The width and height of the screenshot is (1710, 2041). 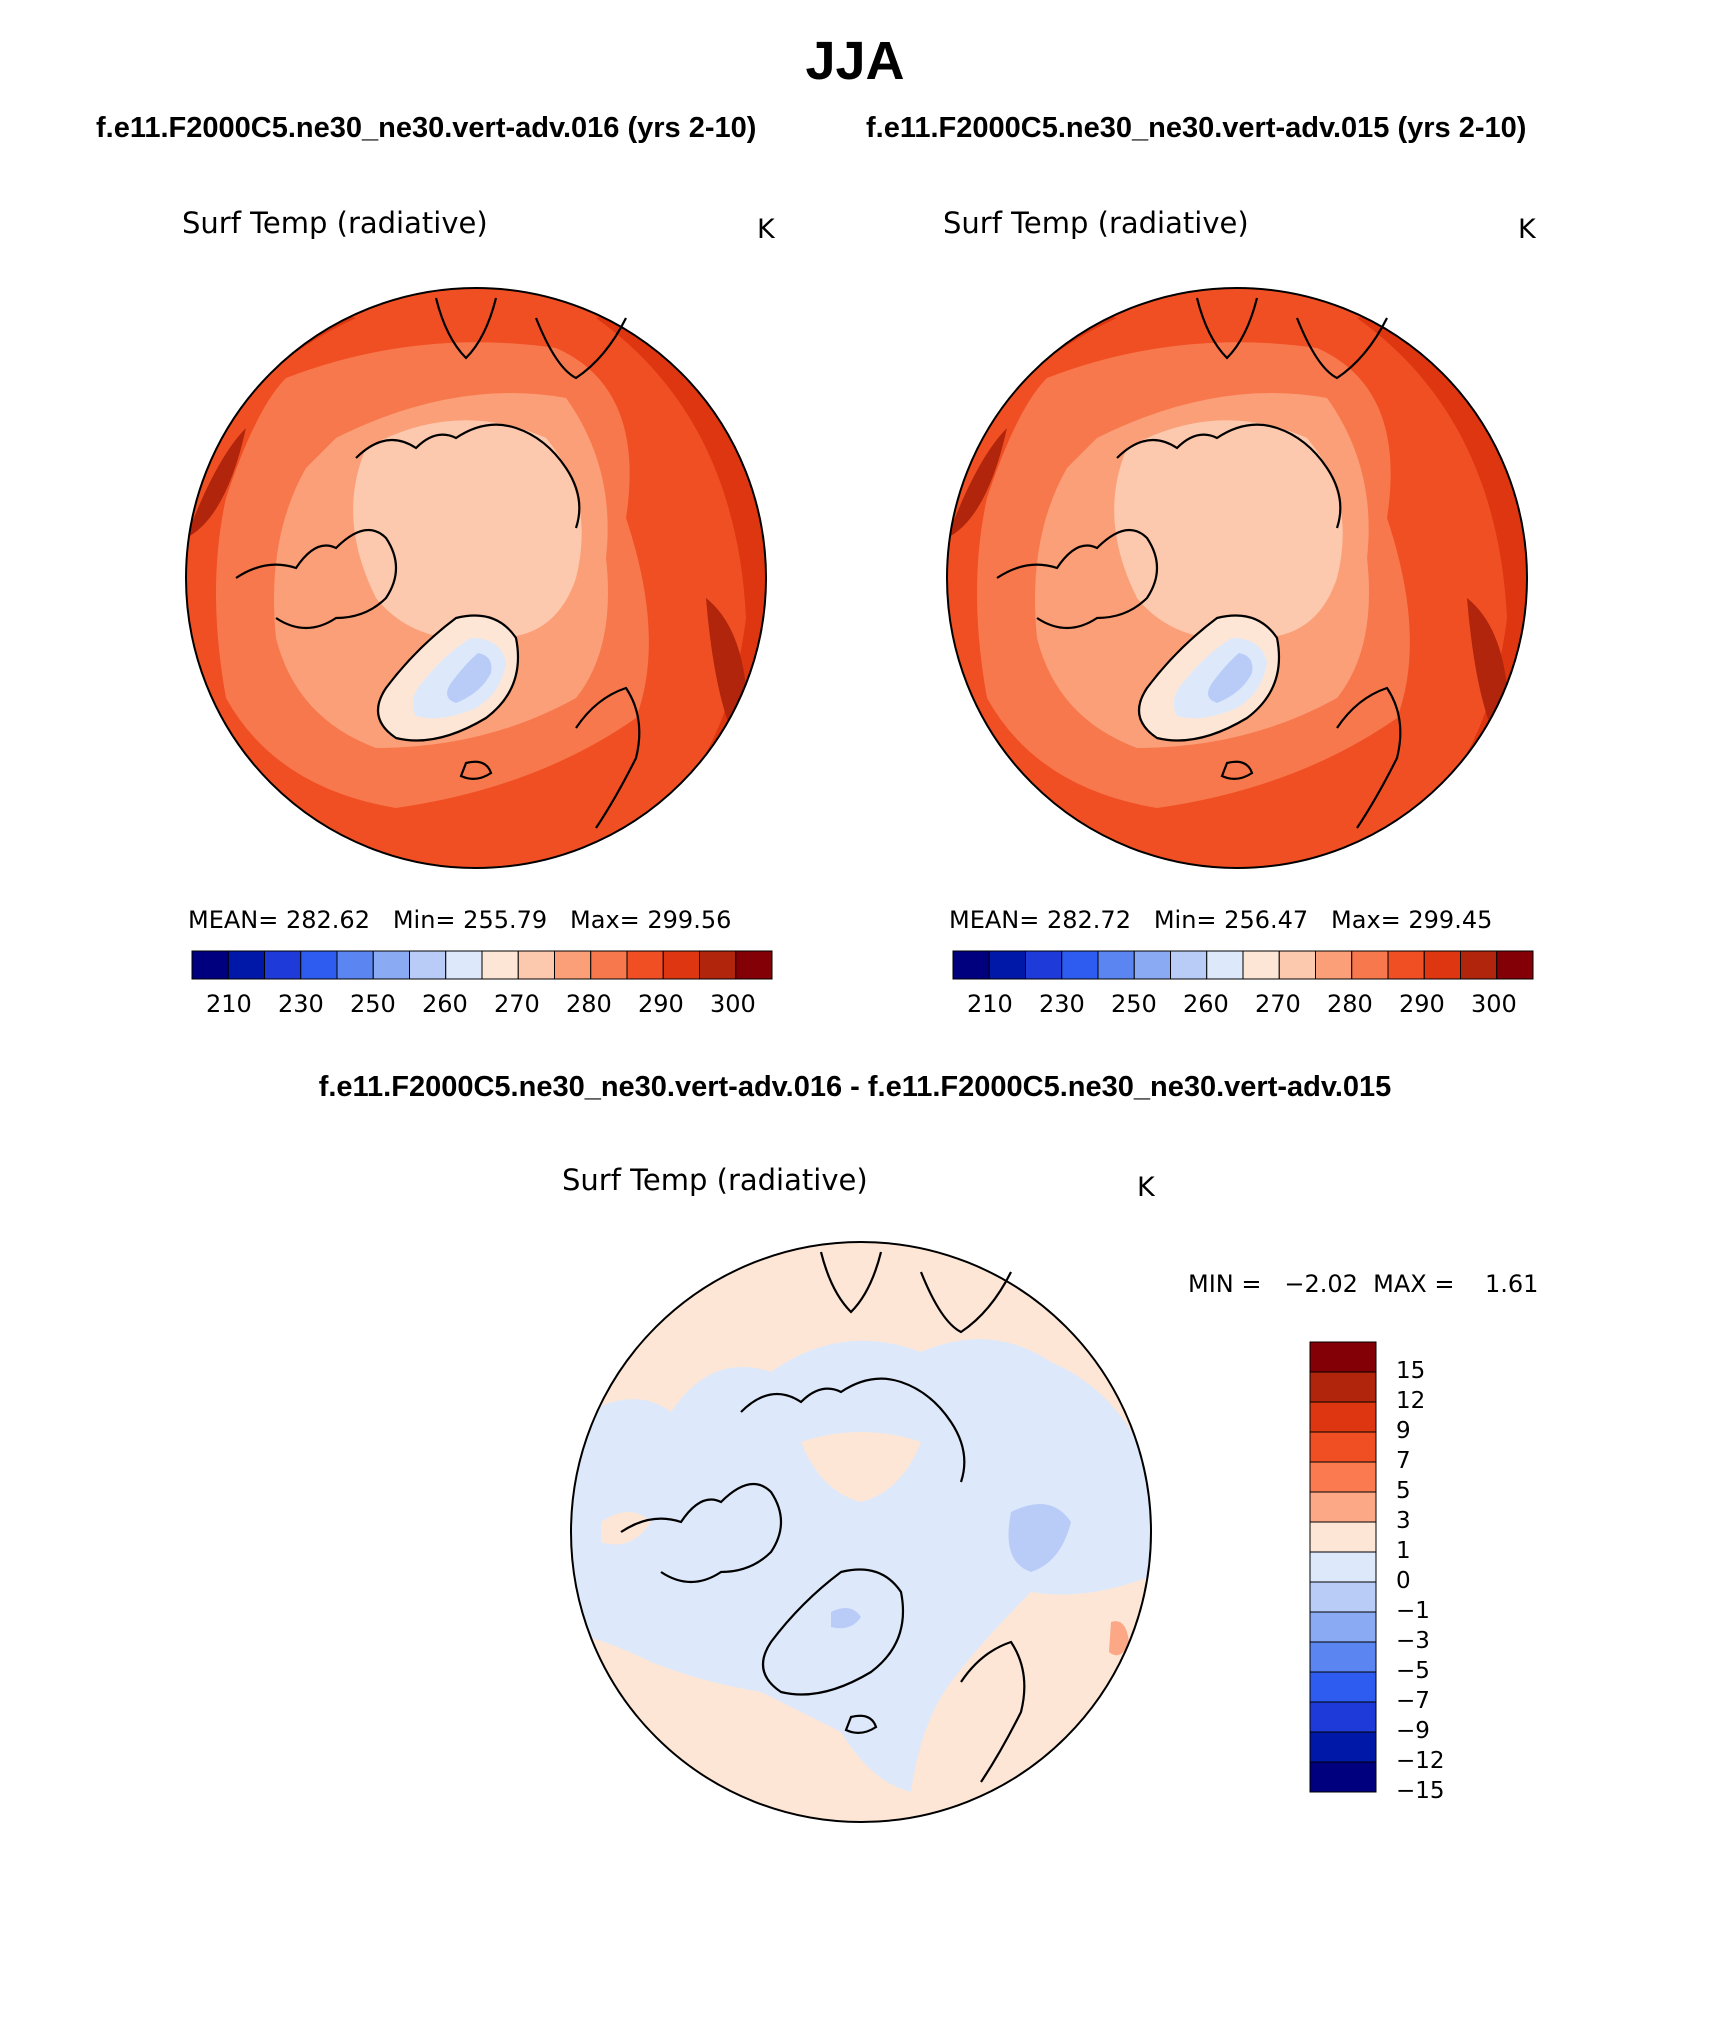 What do you see at coordinates (1413, 1701) in the screenshot?
I see `tick-label: −7` at bounding box center [1413, 1701].